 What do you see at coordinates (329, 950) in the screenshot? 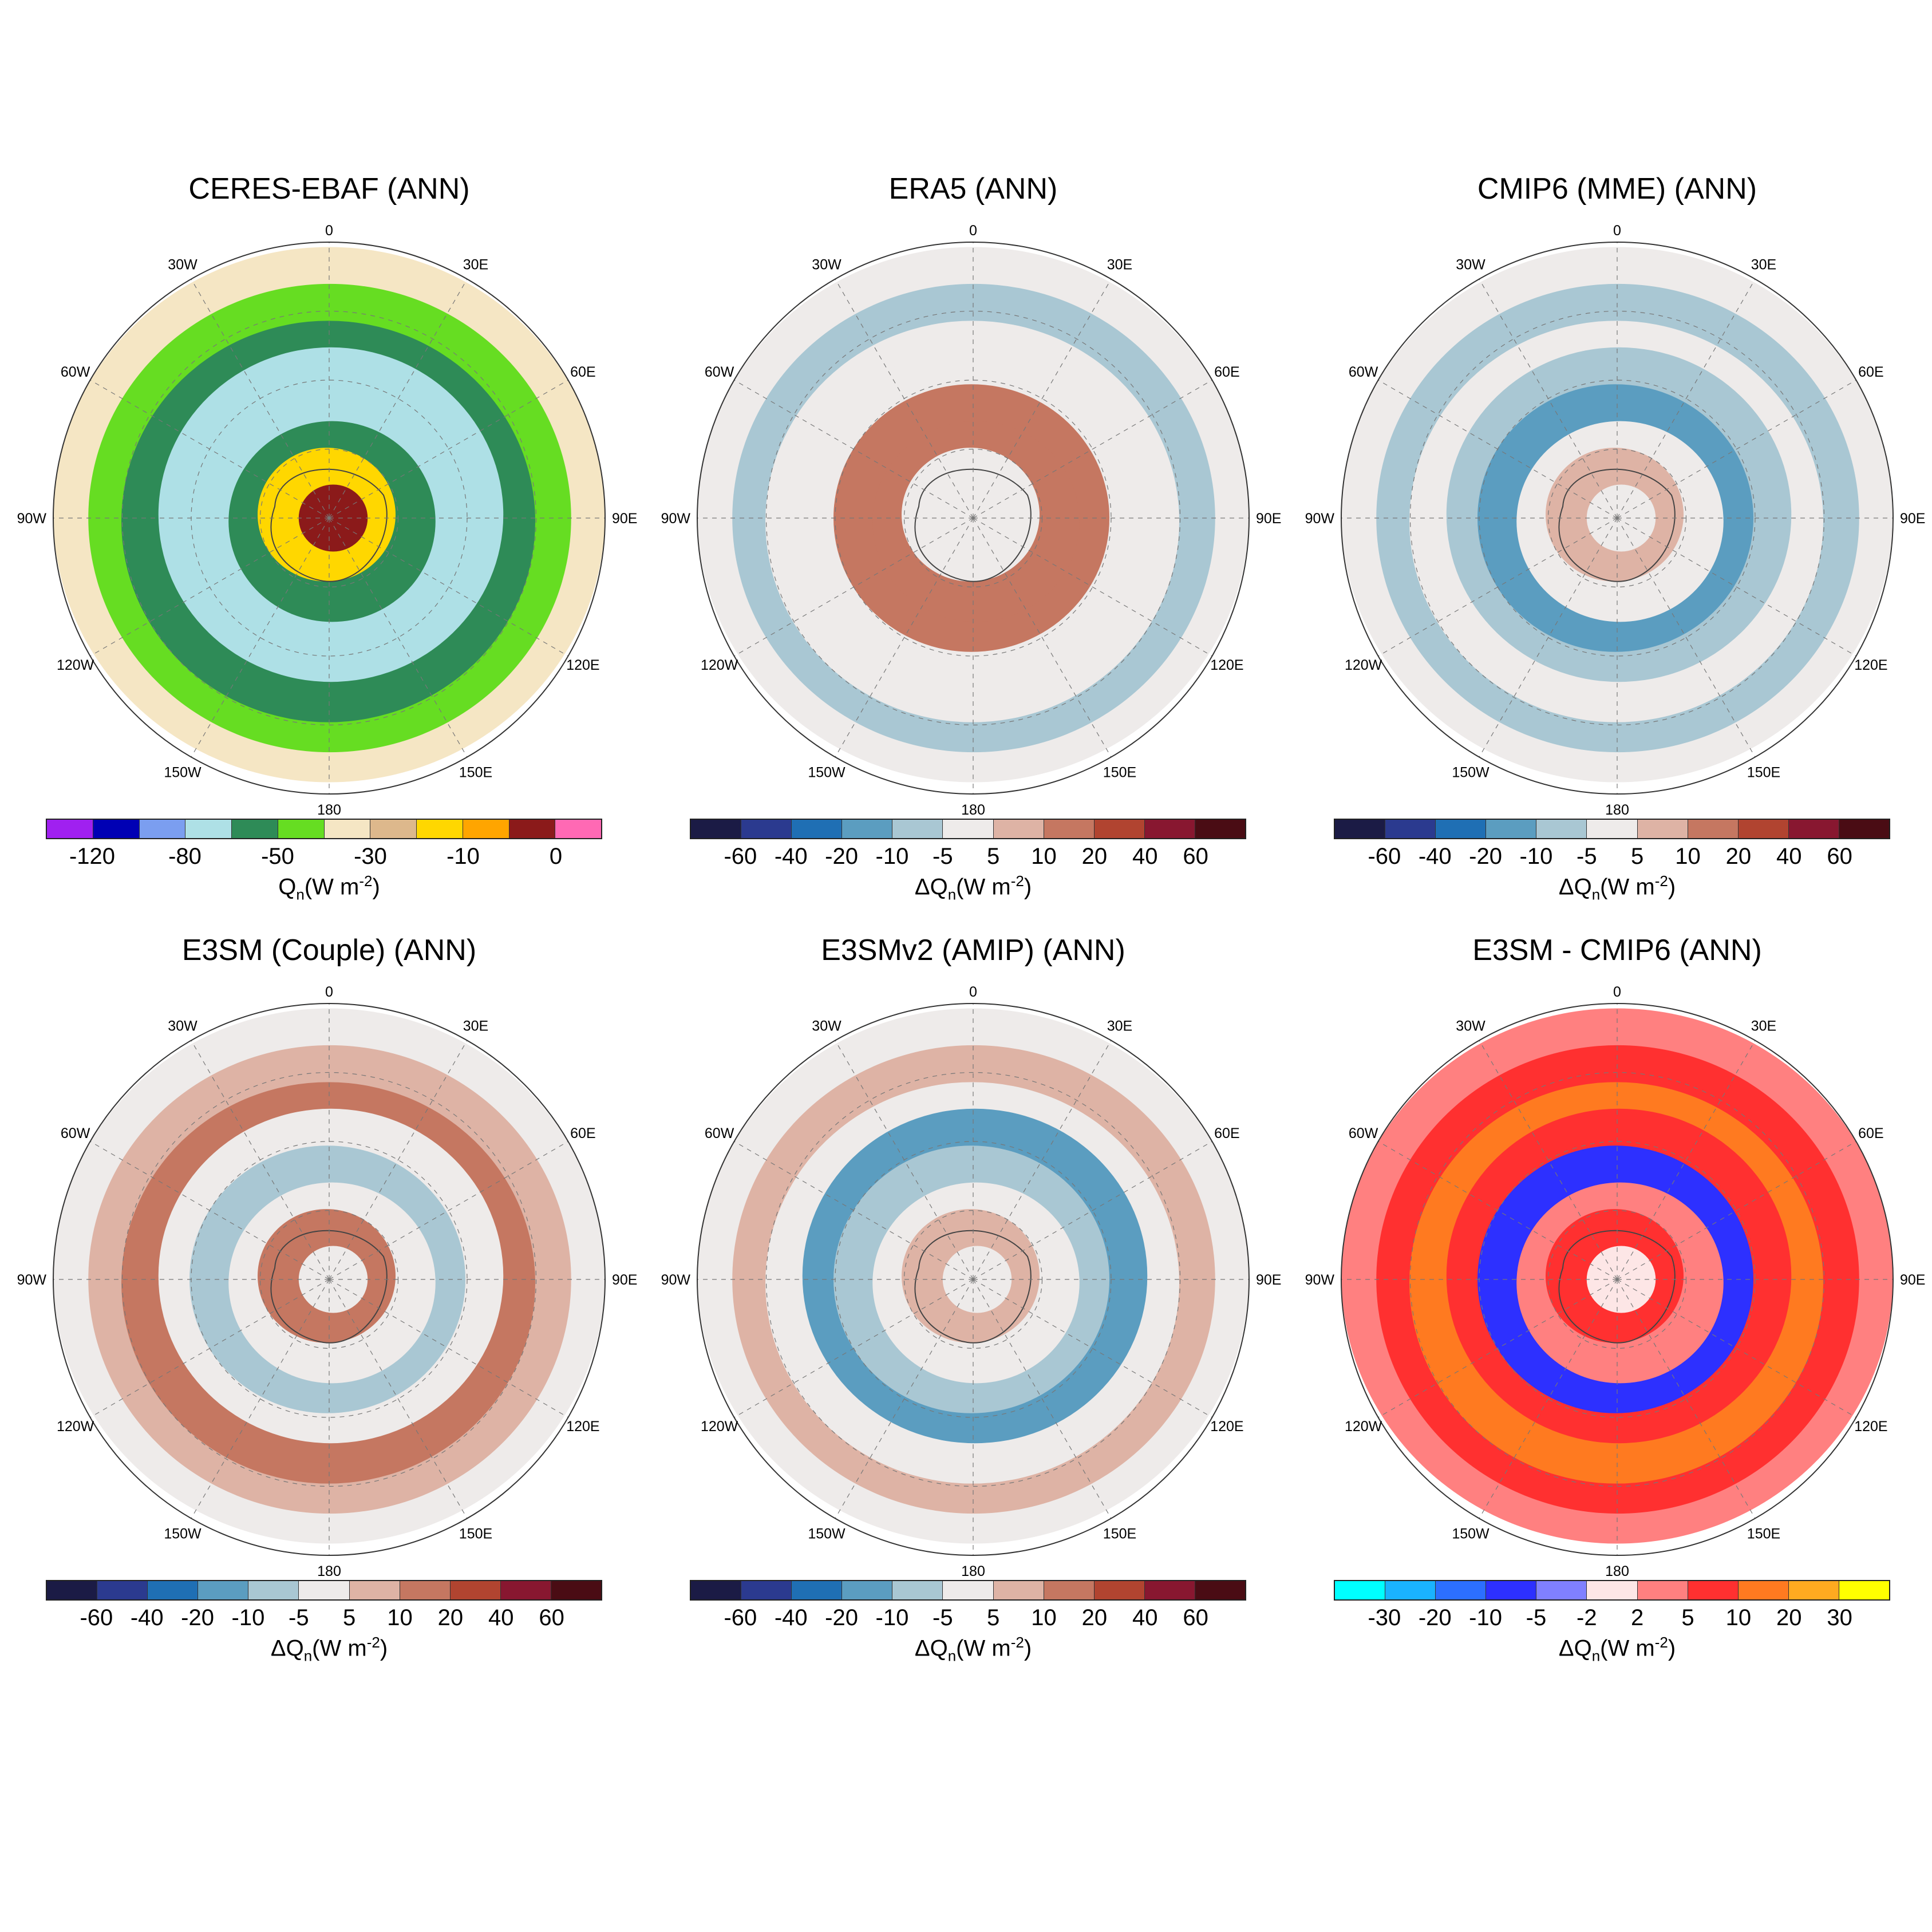
I see `panel-title: E3SM (Couple) (ANN)` at bounding box center [329, 950].